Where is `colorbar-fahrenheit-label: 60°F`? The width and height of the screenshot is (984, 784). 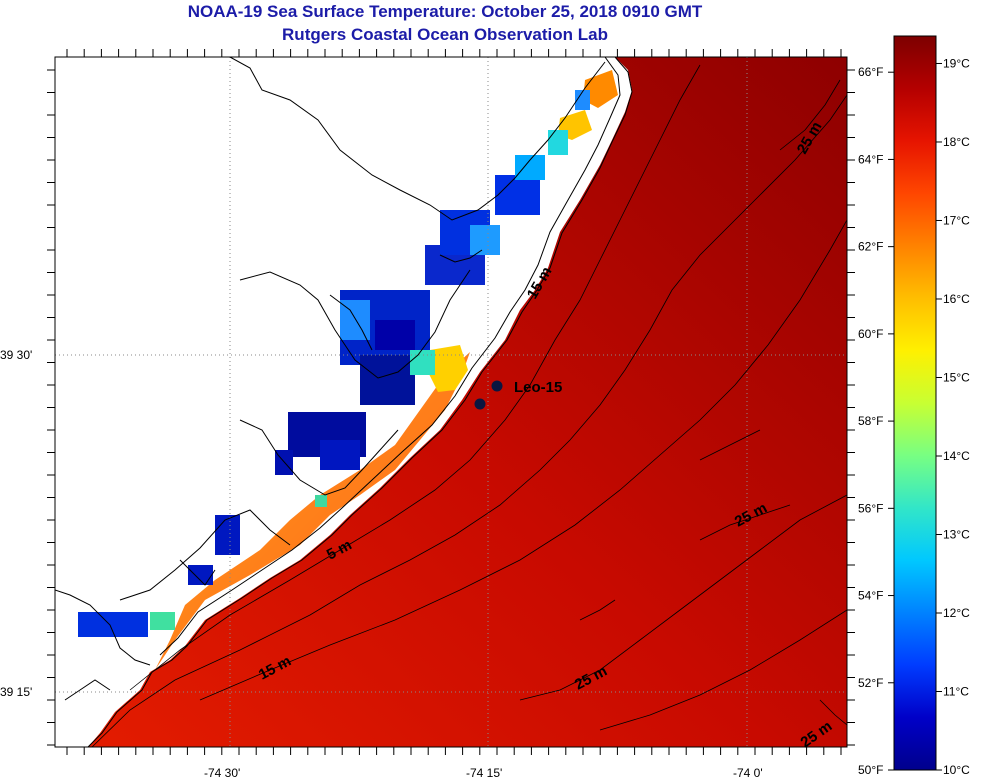
colorbar-fahrenheit-label: 60°F is located at coordinates (870, 334).